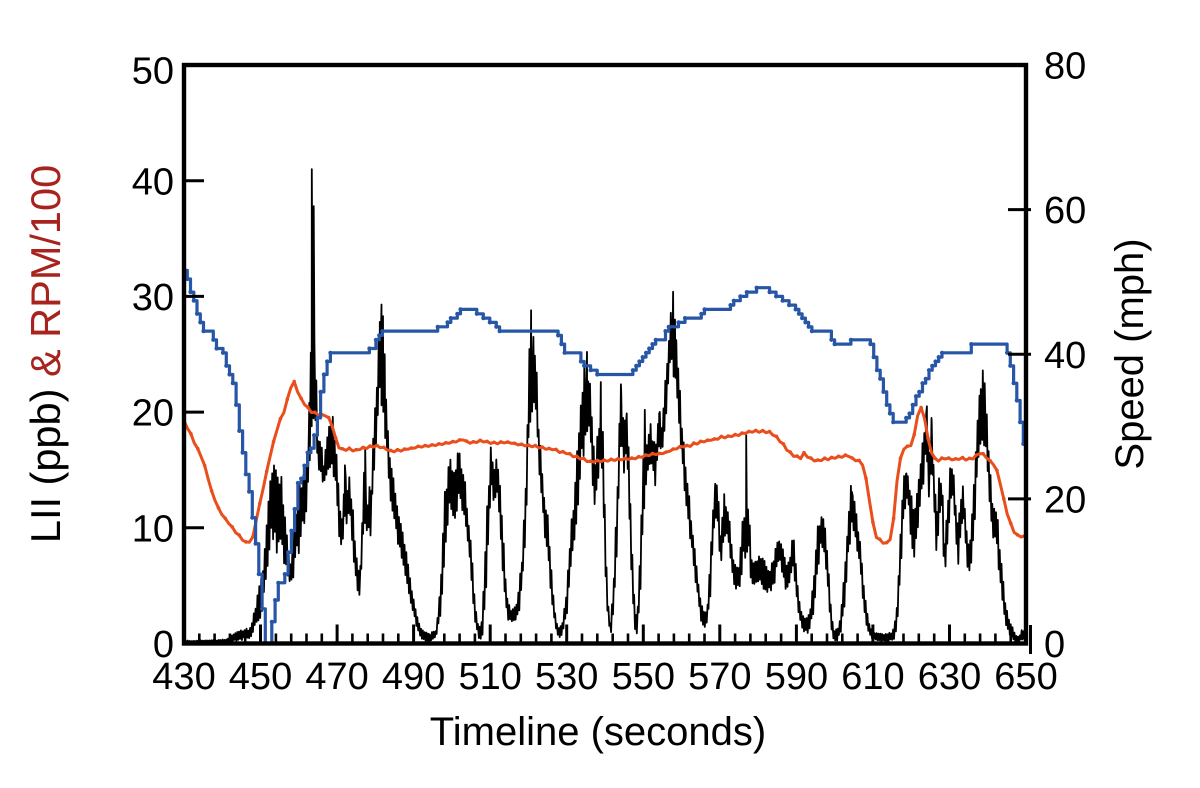  Describe the element at coordinates (566, 677) in the screenshot. I see `svg-text: 530` at that location.